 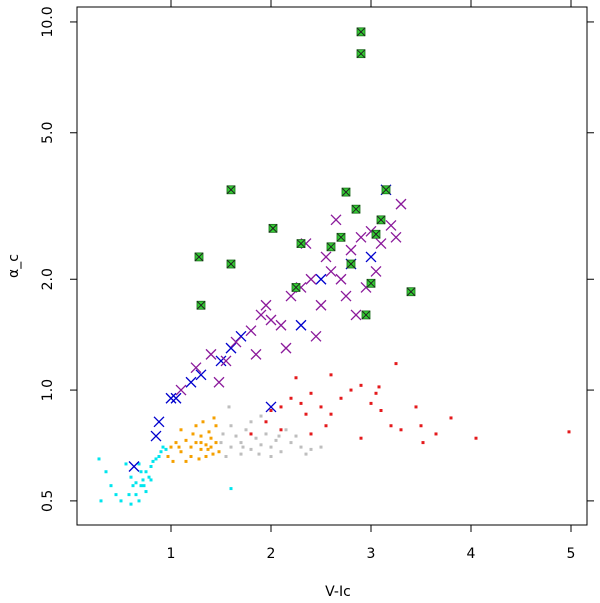 What do you see at coordinates (338, 592) in the screenshot?
I see `x-axis-label: V-Ic` at bounding box center [338, 592].